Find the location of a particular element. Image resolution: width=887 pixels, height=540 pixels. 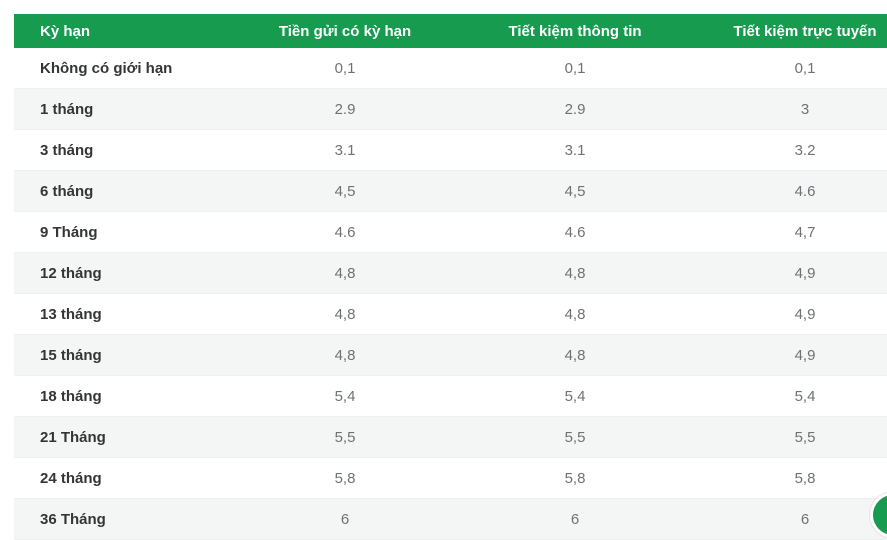

term-cell: 12 tháng is located at coordinates (71, 273).